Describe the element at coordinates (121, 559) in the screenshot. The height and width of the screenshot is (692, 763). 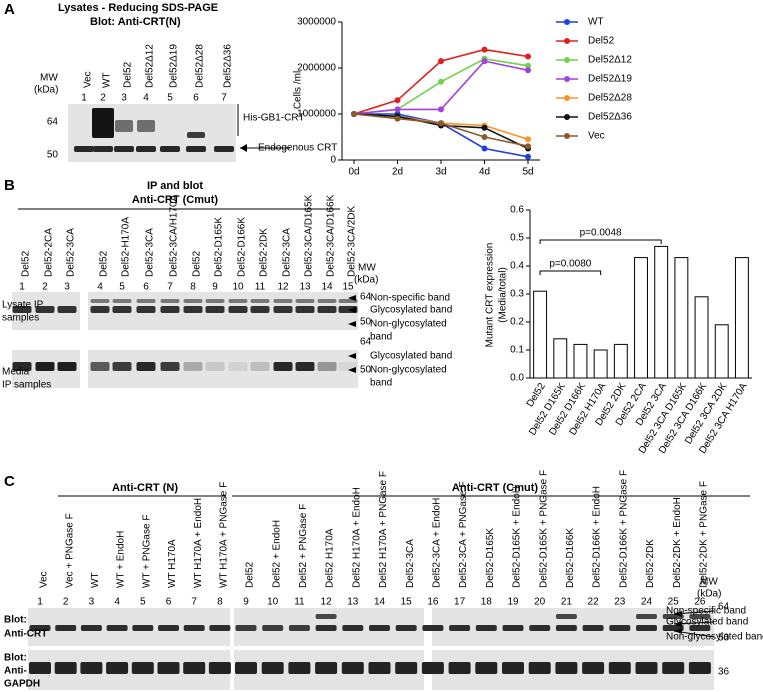
I see `lane-label: WT + EndoH` at that location.